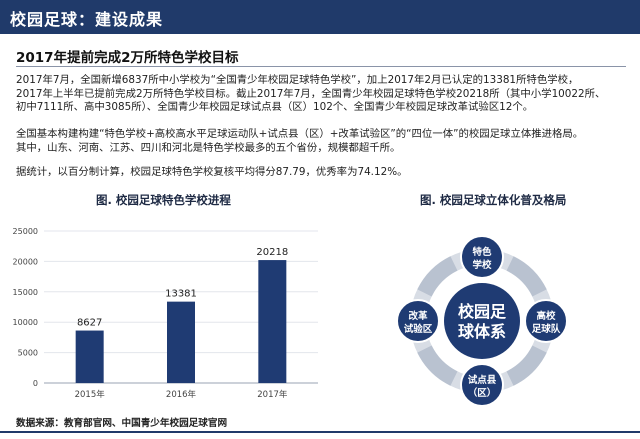 Image resolution: width=640 pixels, height=439 pixels. I want to click on cycle-node-label: 改革, so click(418, 316).